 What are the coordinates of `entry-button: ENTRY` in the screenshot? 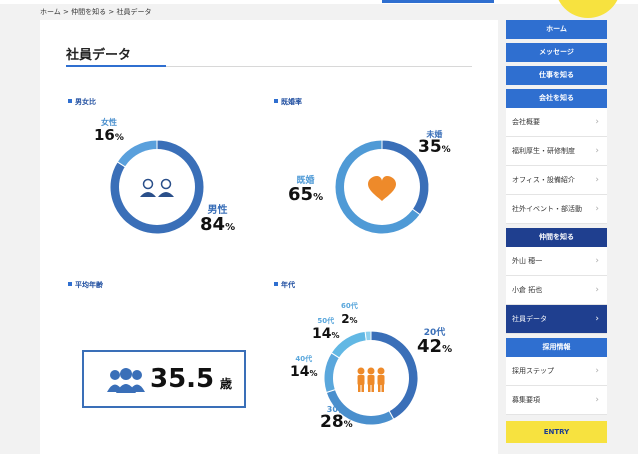 It's located at (556, 432).